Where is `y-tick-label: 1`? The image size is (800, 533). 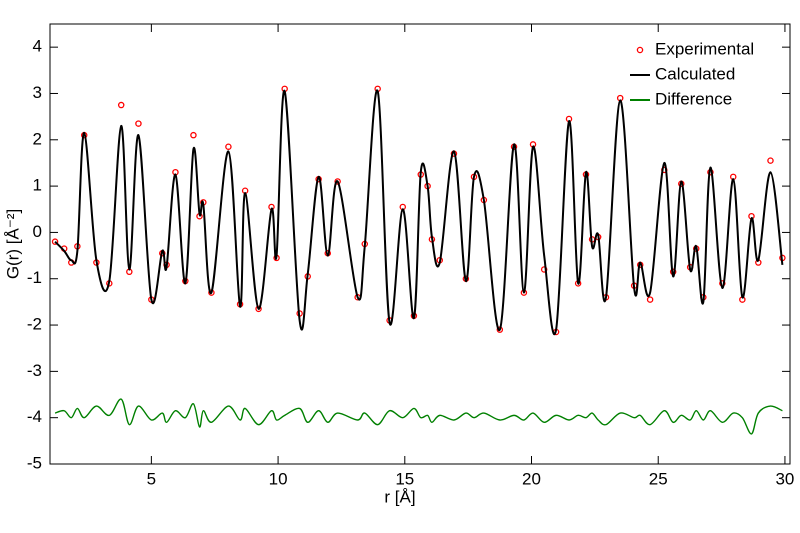
y-tick-label: 1 is located at coordinates (37, 185).